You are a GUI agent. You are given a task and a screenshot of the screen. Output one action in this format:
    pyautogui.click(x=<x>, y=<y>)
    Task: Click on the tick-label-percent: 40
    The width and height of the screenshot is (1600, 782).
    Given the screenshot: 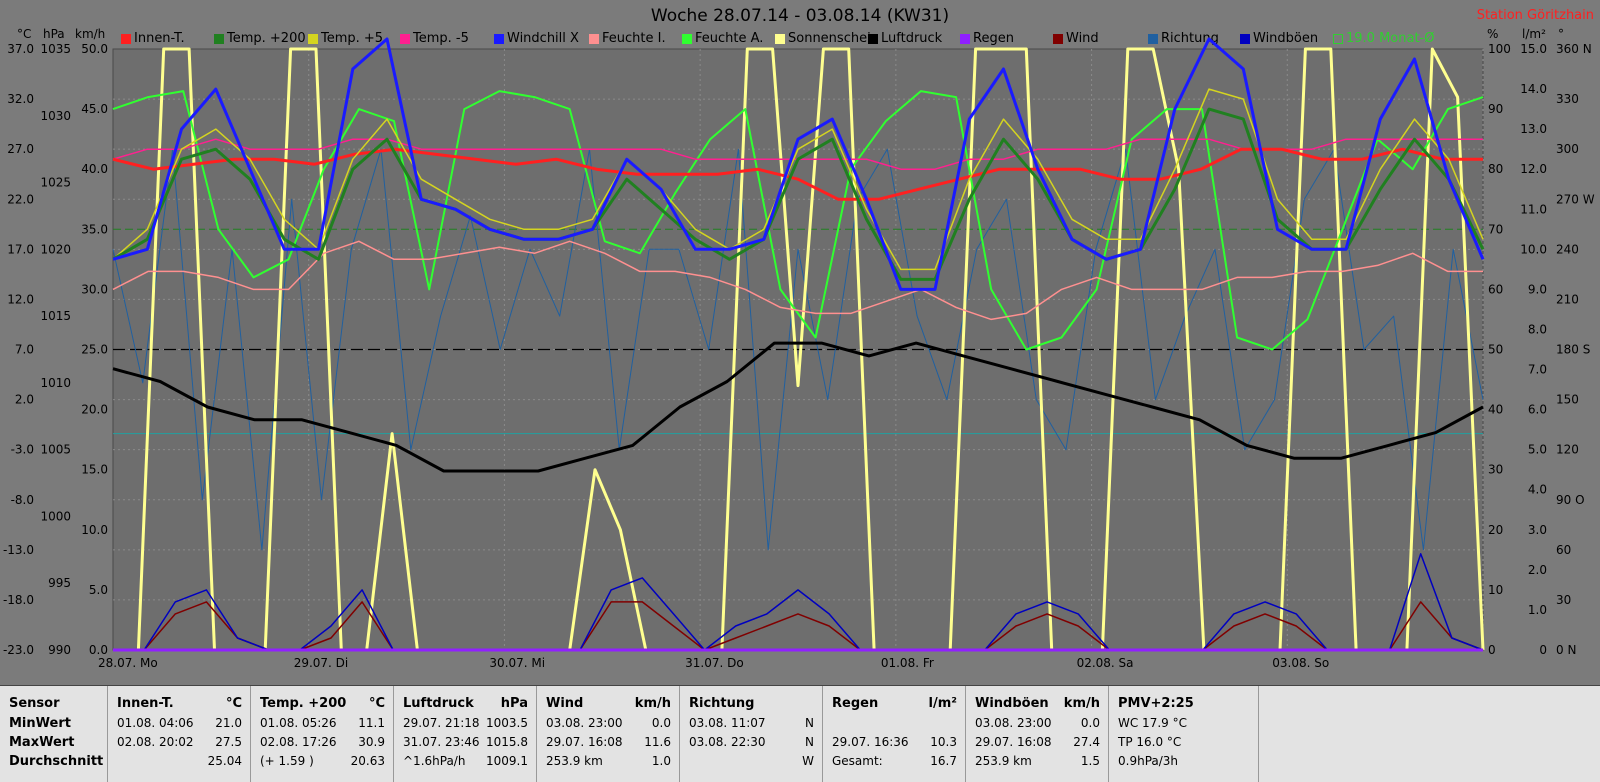 What is the action you would take?
    pyautogui.click(x=1495, y=410)
    